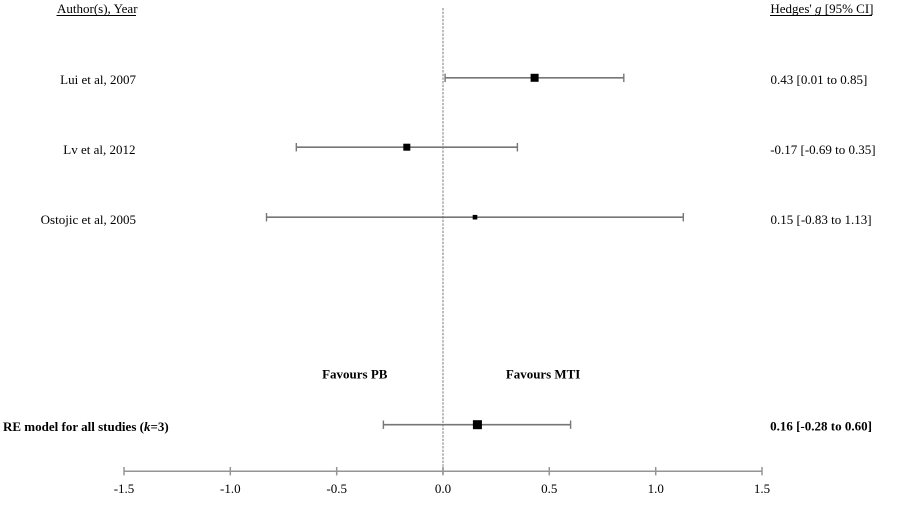 This screenshot has height=511, width=907. Describe the element at coordinates (549, 488) in the screenshot. I see `svg-text: 0.5` at that location.